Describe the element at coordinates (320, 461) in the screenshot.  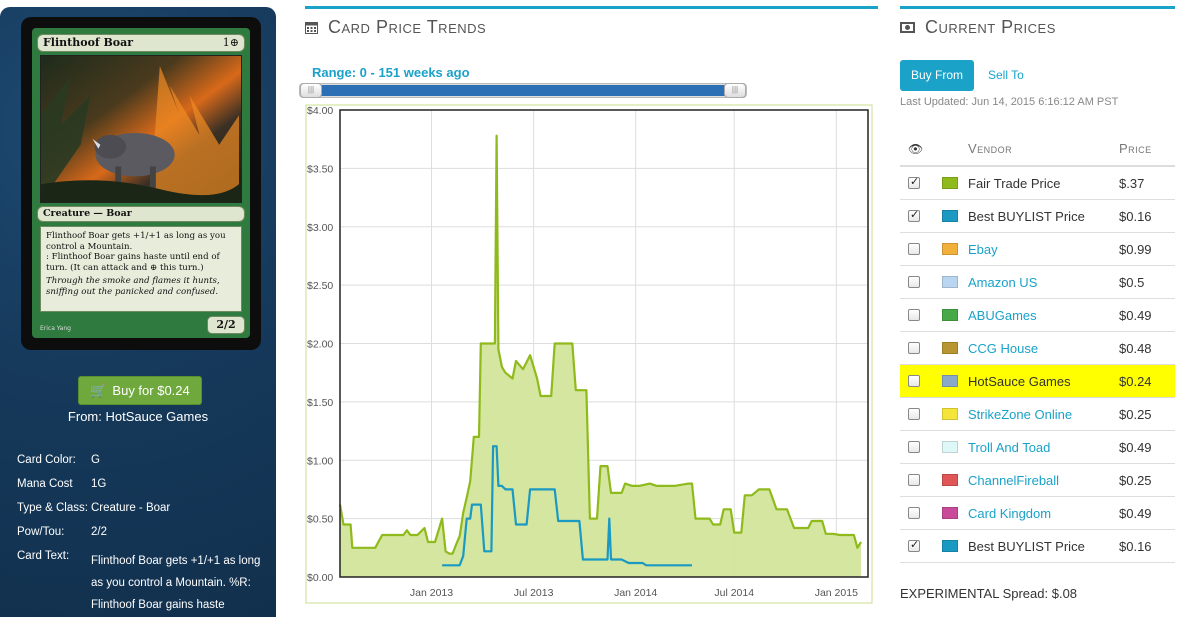
I see `y-tick-label: $1.00` at that location.